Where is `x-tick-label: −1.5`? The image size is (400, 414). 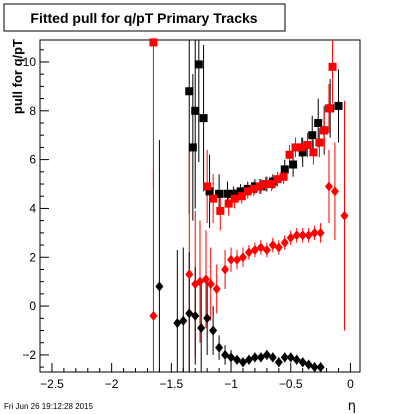 x-tick-label: −1.5 is located at coordinates (171, 384).